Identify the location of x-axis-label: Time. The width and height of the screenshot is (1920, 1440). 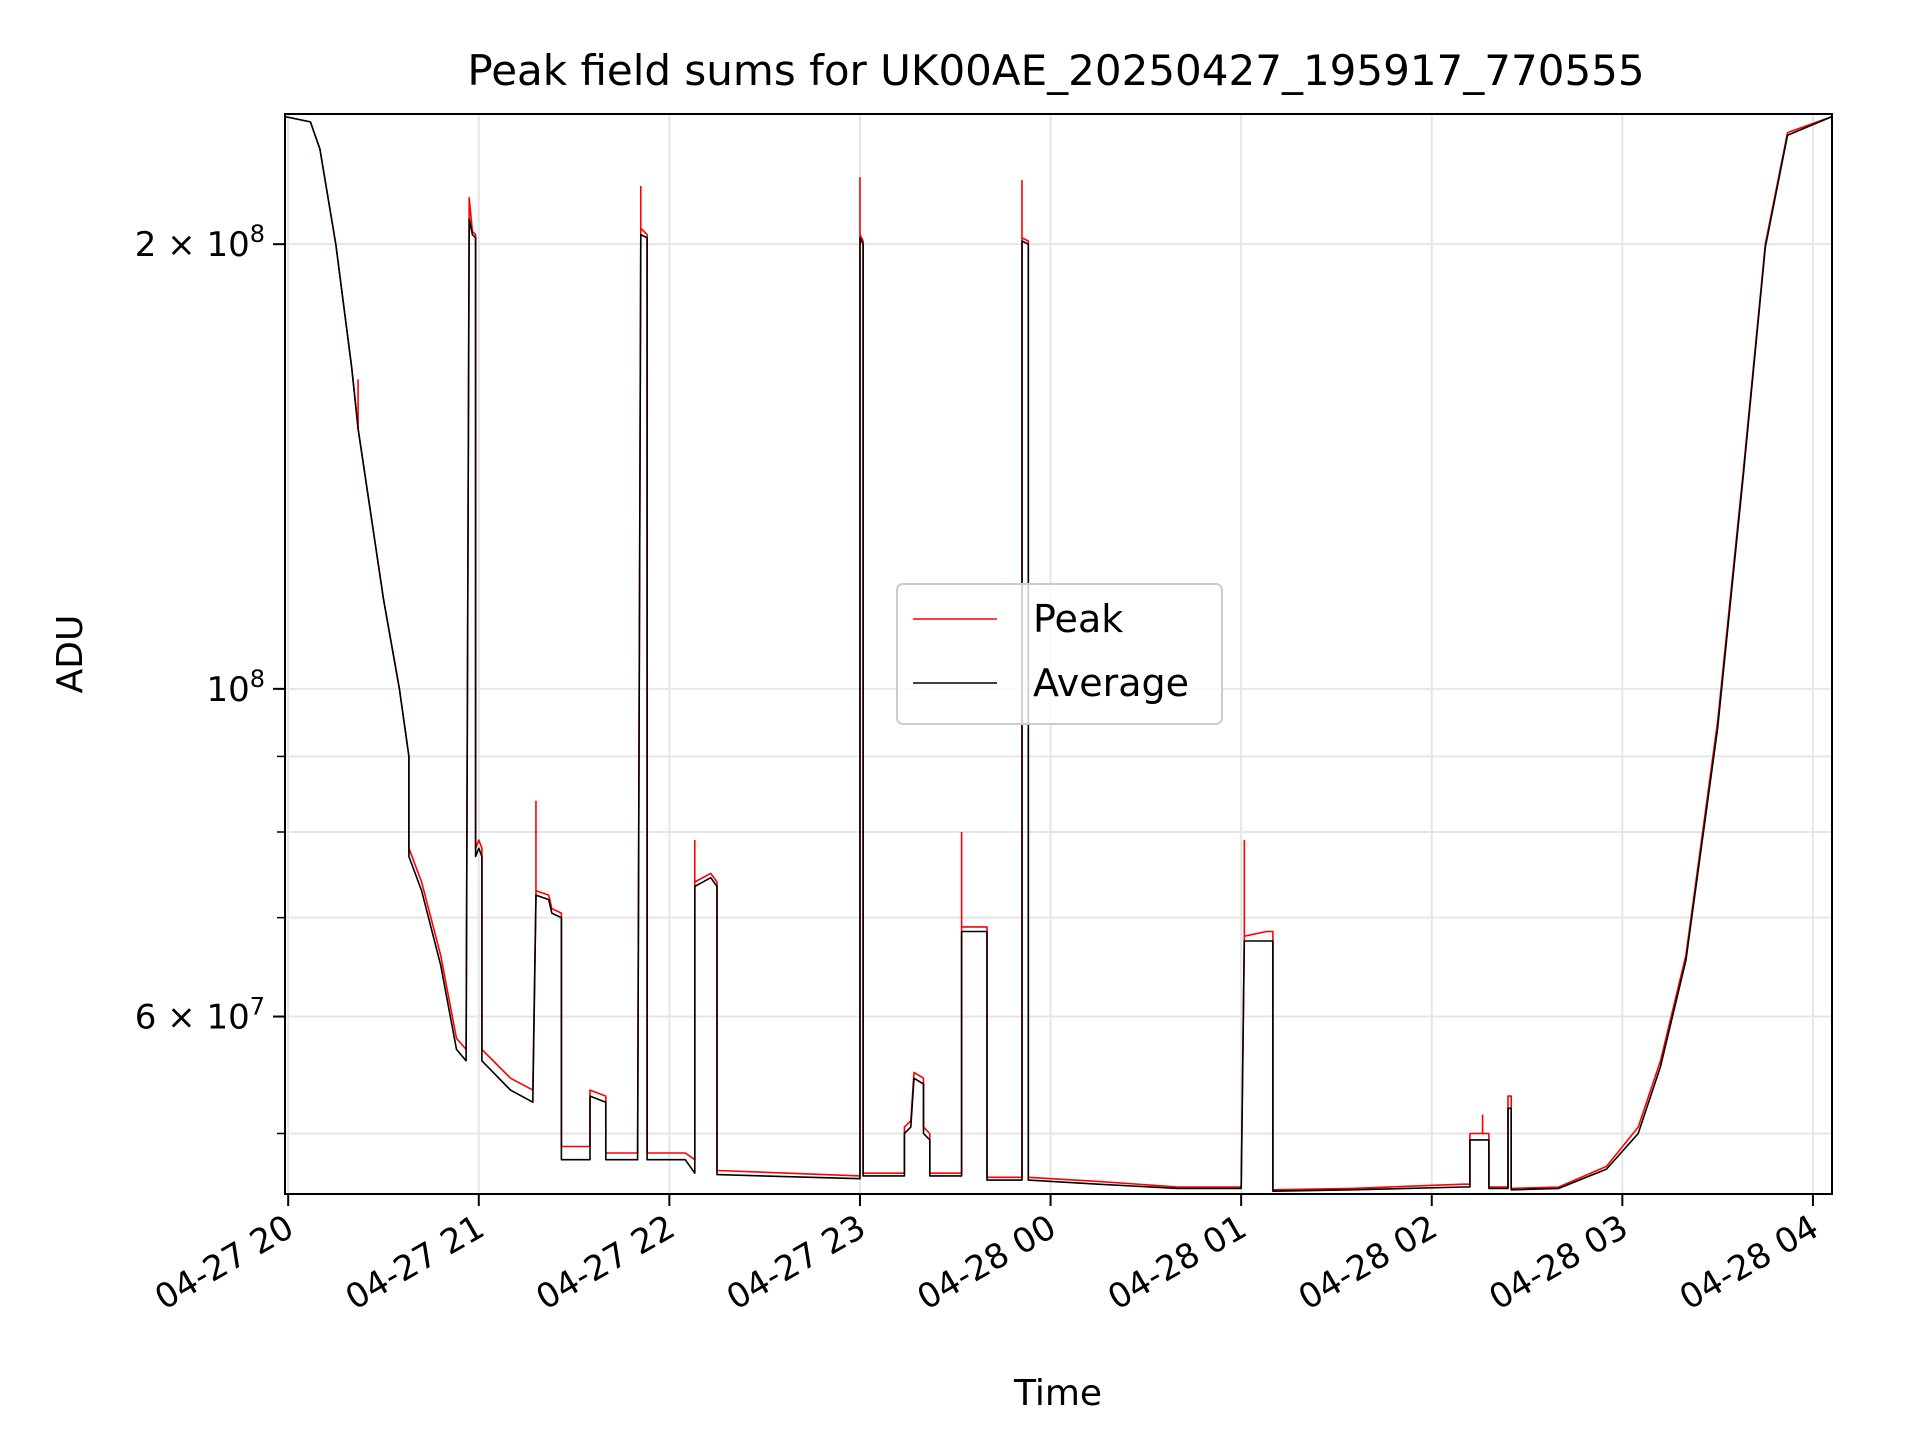
(1057, 1393).